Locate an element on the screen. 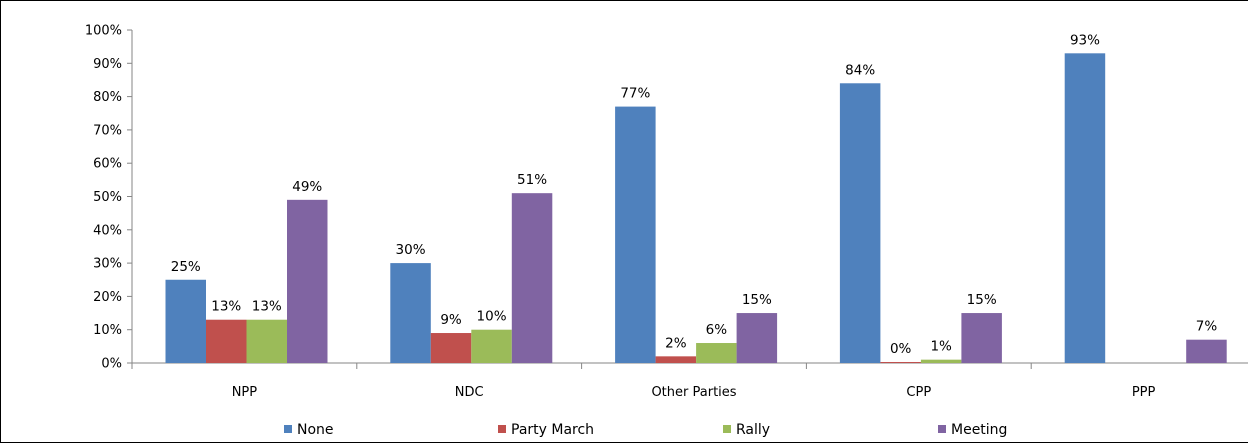 The height and width of the screenshot is (444, 1248). y-tick-label: 40% is located at coordinates (107, 230).